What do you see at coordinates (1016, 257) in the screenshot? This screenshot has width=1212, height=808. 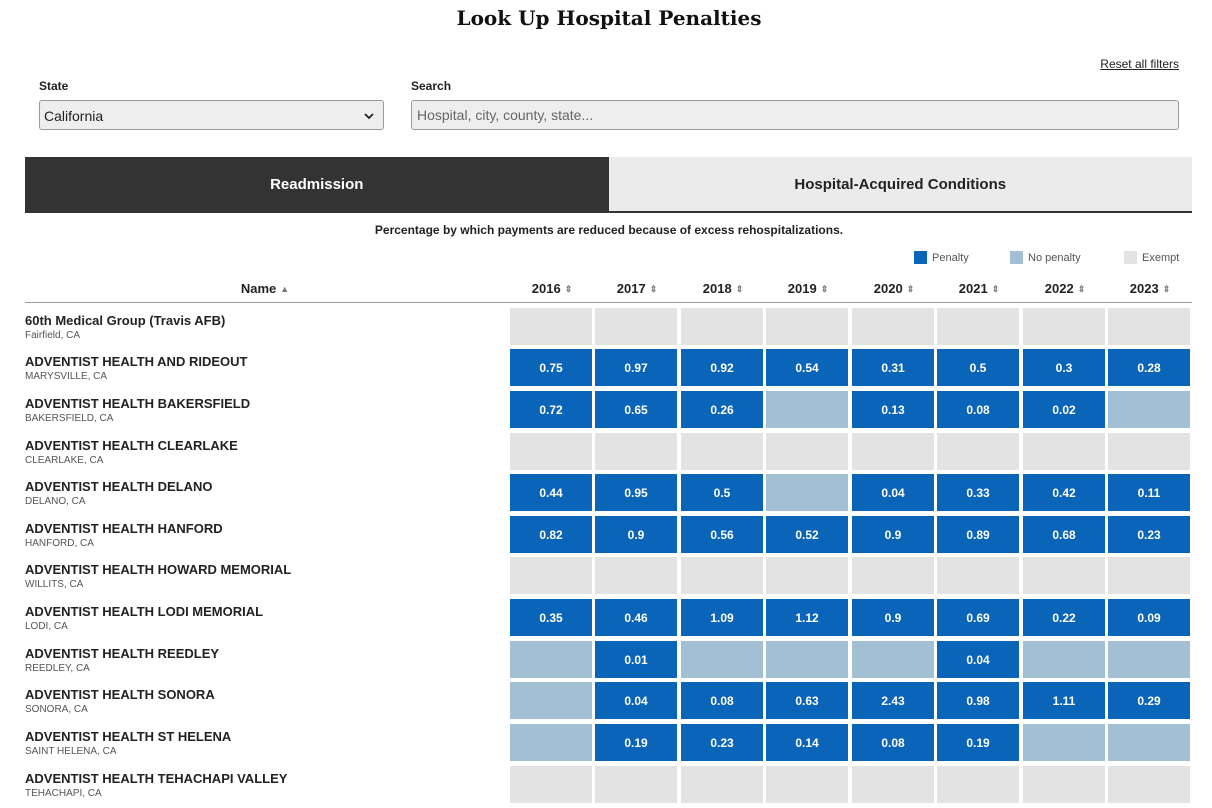 I see `legend-swatch-no-penalty` at bounding box center [1016, 257].